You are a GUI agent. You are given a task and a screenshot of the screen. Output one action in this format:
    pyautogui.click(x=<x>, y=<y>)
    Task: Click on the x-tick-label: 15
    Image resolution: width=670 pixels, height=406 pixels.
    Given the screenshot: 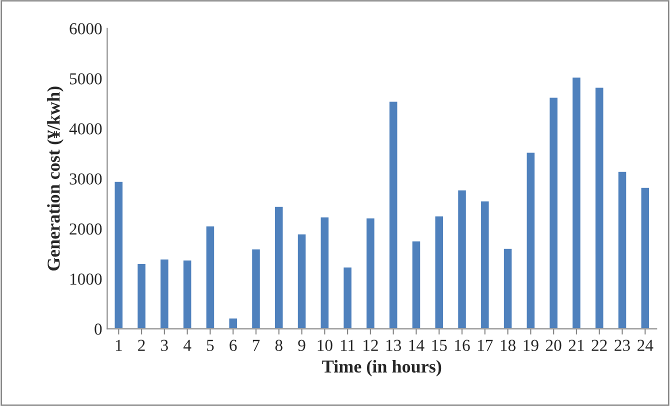 What is the action you would take?
    pyautogui.click(x=439, y=346)
    